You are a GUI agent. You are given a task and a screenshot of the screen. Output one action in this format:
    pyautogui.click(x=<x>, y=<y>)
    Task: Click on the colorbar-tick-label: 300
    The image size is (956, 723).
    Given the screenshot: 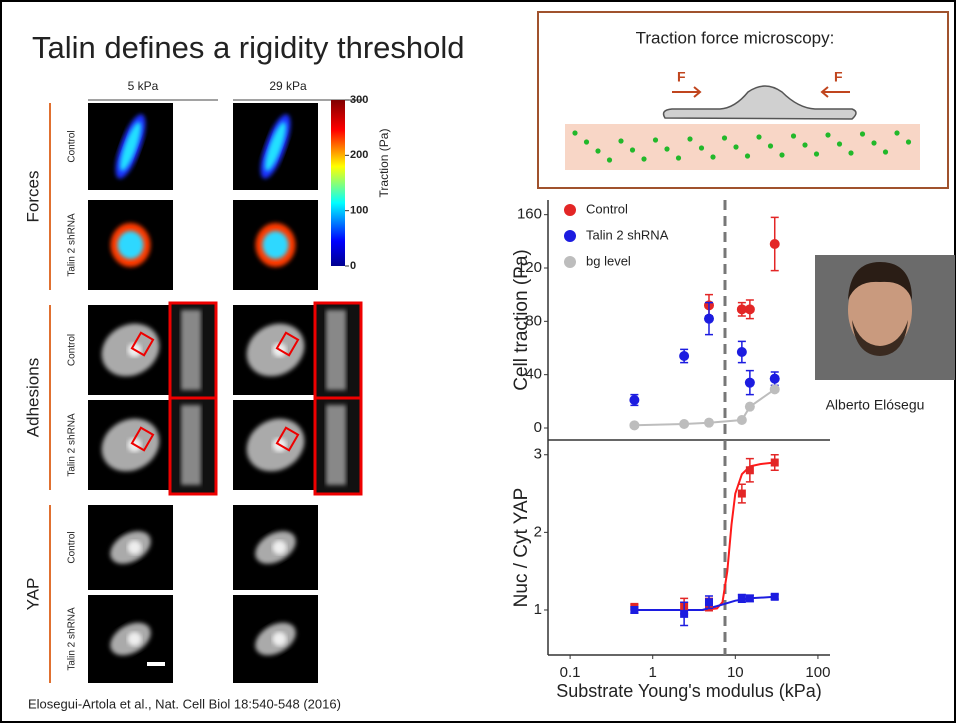 What is the action you would take?
    pyautogui.click(x=359, y=100)
    